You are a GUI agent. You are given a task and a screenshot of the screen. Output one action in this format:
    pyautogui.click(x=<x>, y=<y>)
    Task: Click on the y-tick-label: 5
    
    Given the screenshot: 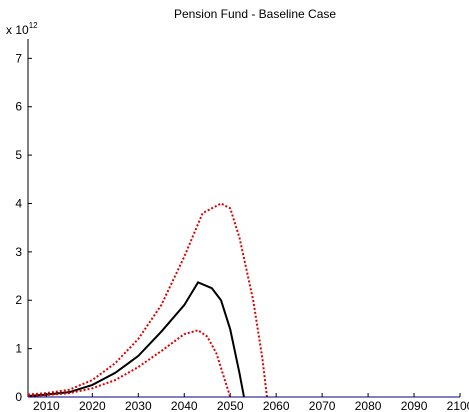 What is the action you would take?
    pyautogui.click(x=18, y=155)
    